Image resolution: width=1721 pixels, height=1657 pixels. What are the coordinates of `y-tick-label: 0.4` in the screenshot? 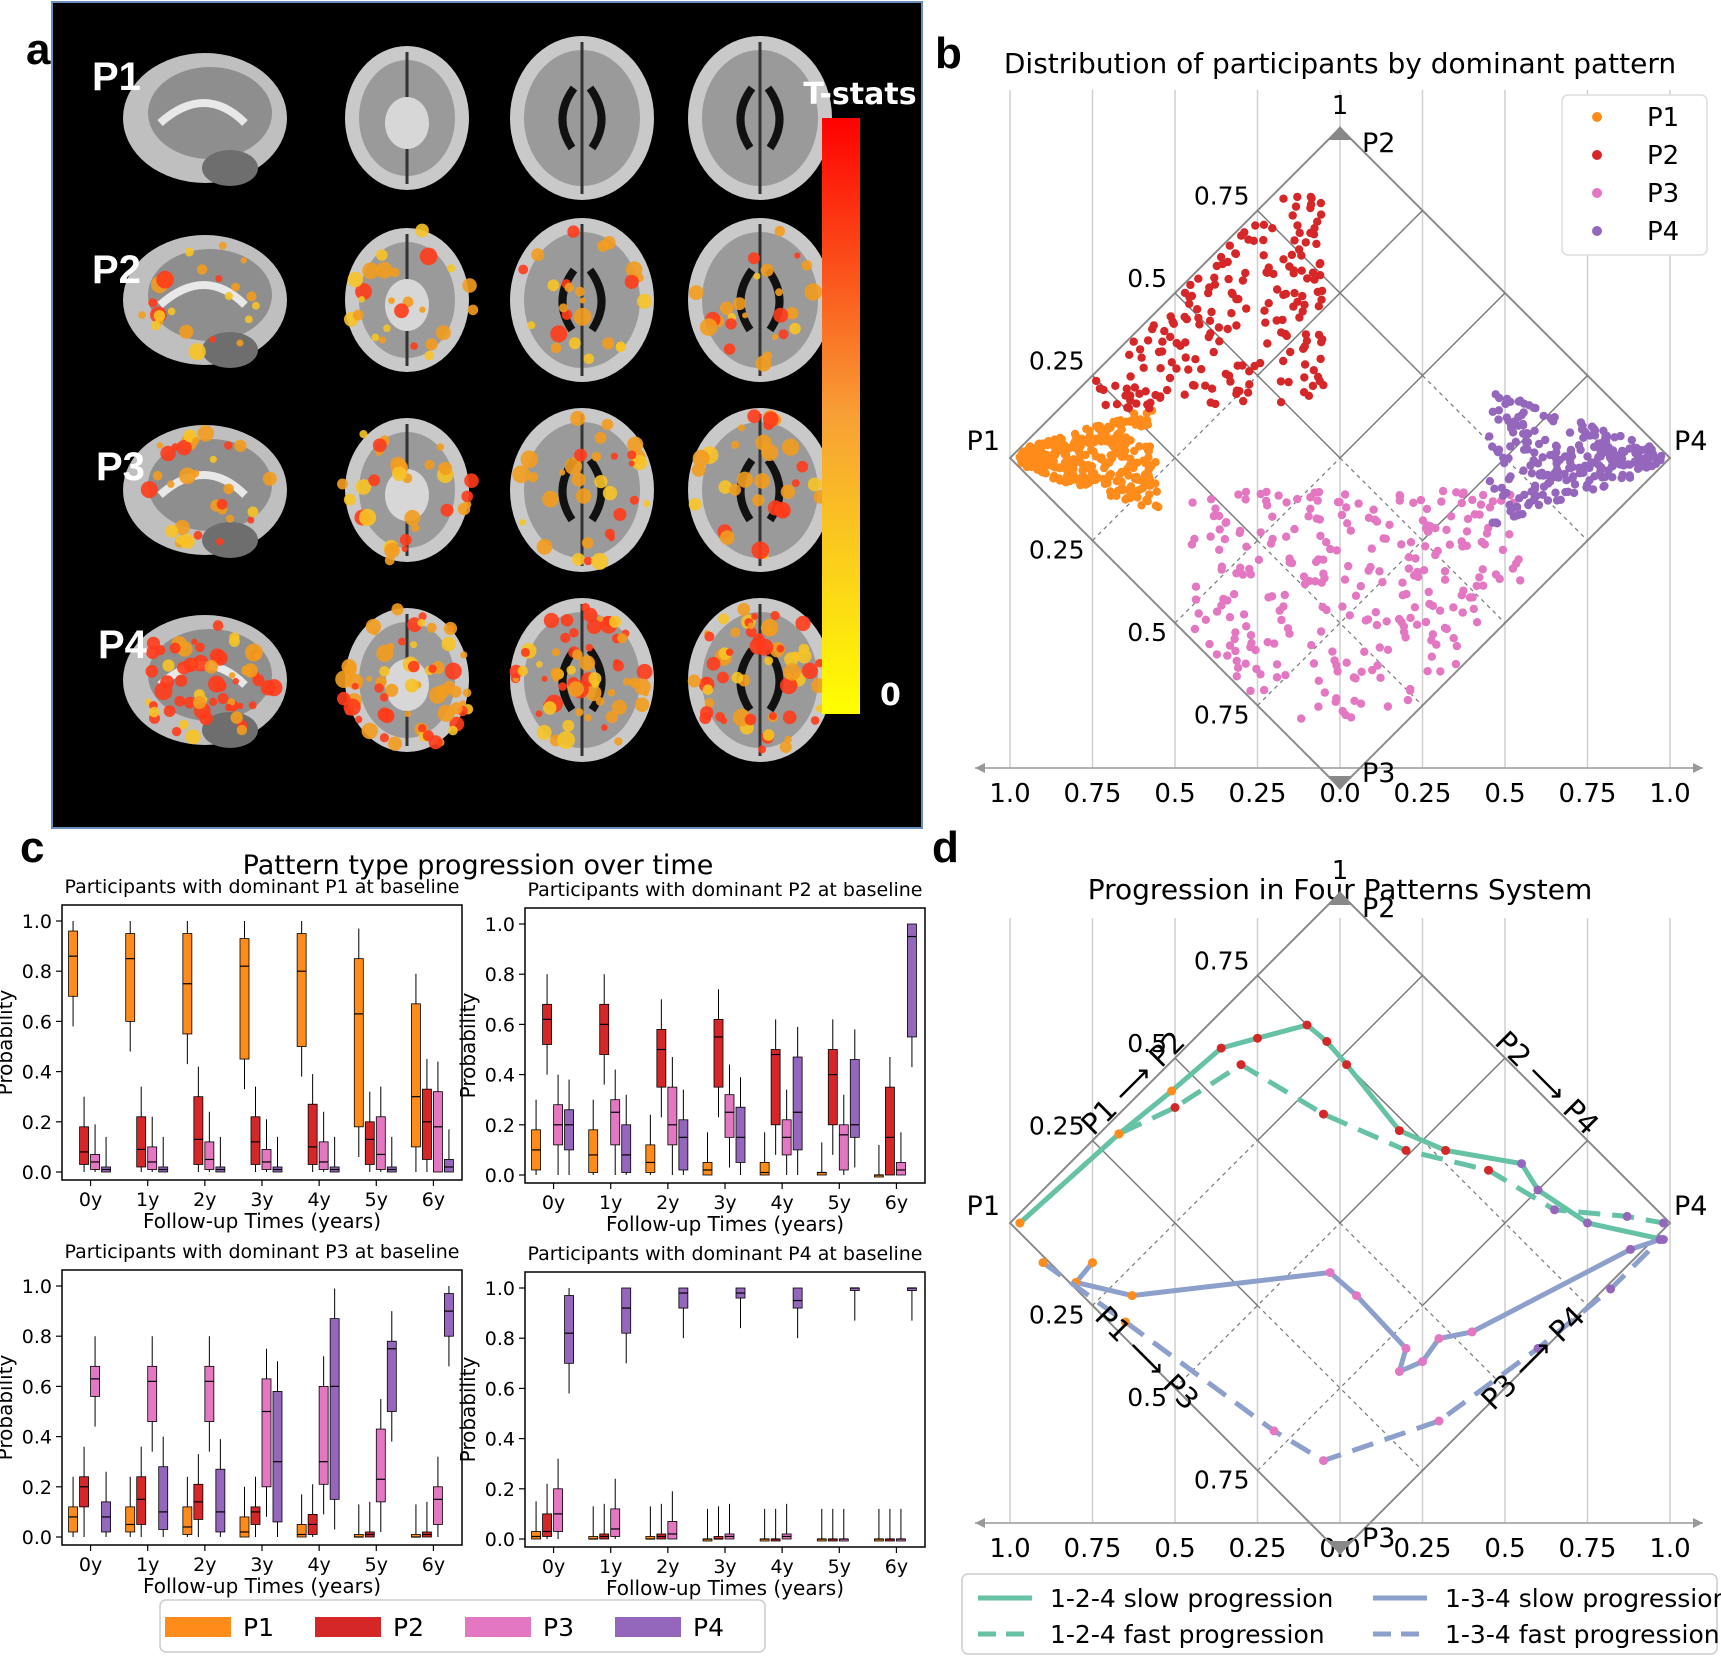 It's located at (37, 1073).